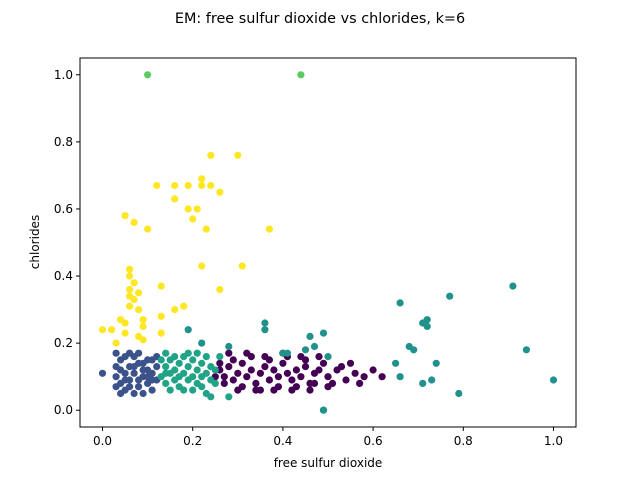  What do you see at coordinates (192, 441) in the screenshot?
I see `x-tick-label: 0.2` at bounding box center [192, 441].